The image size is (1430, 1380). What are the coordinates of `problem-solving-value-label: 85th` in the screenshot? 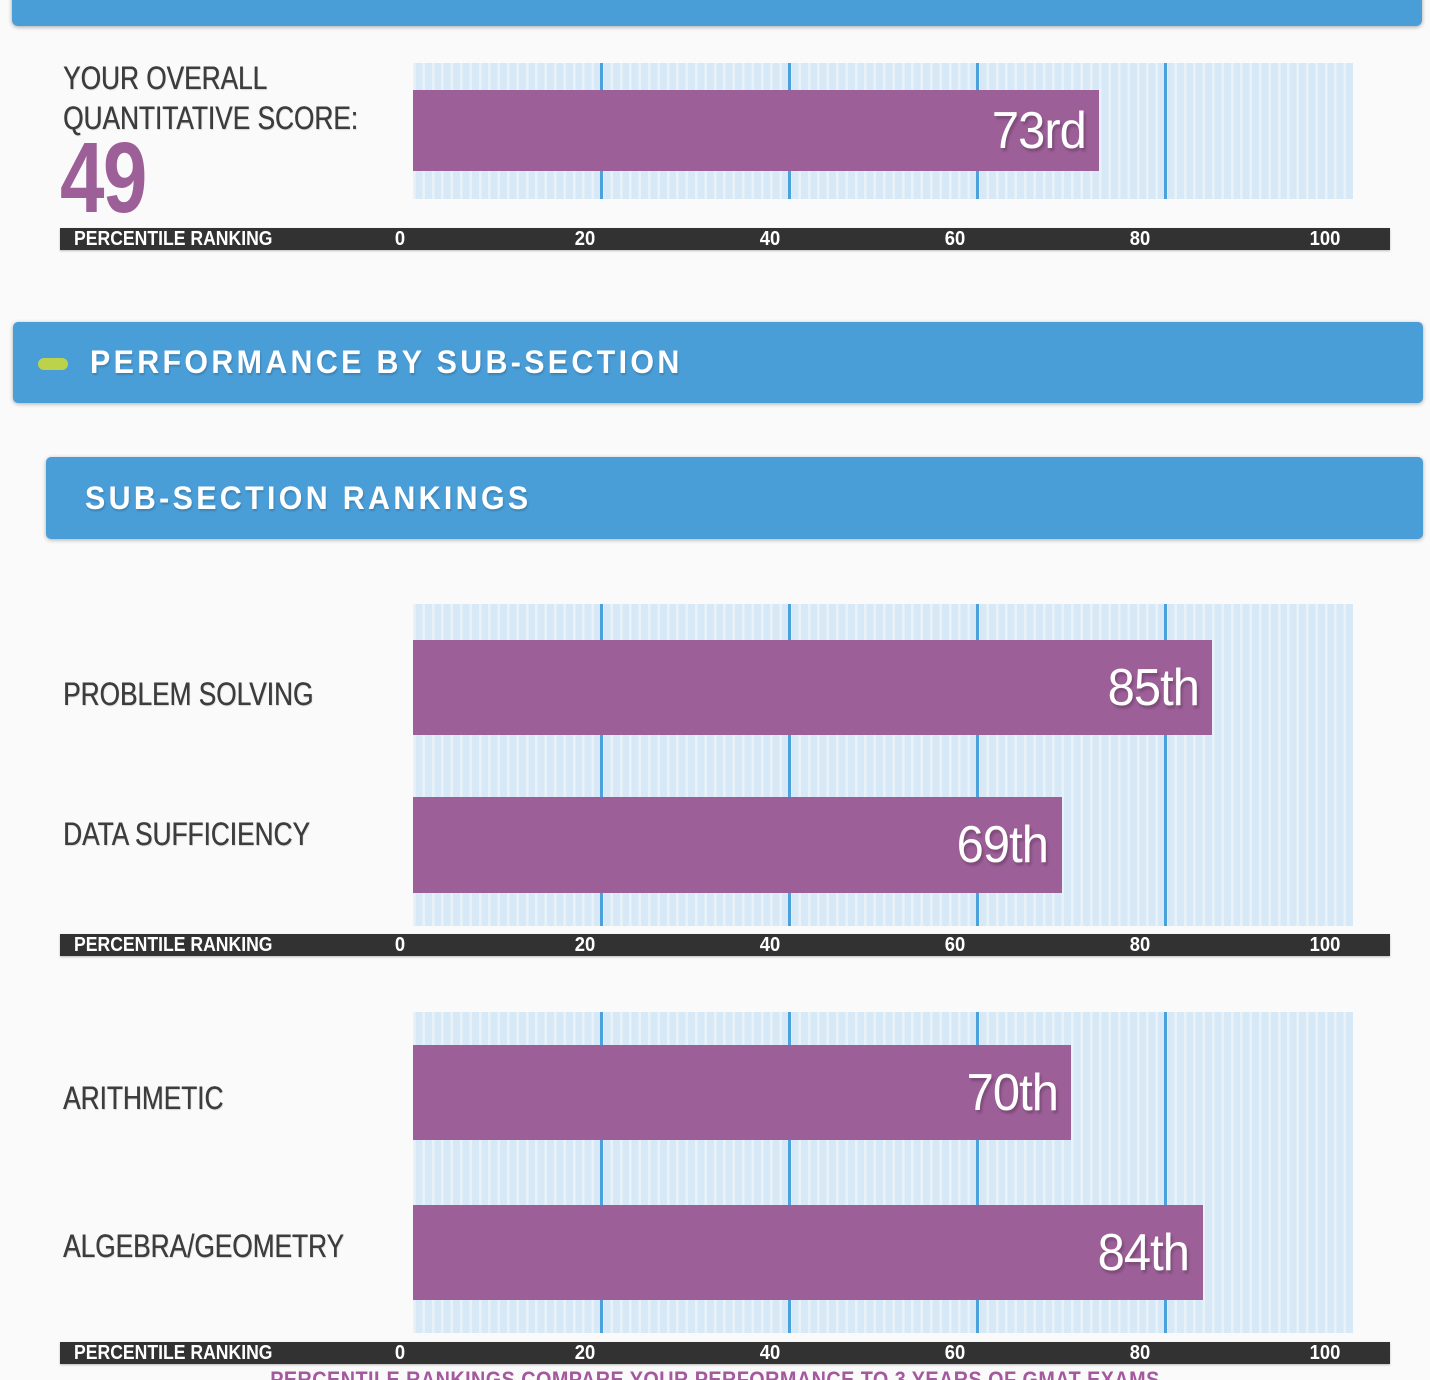 It's located at (1153, 687).